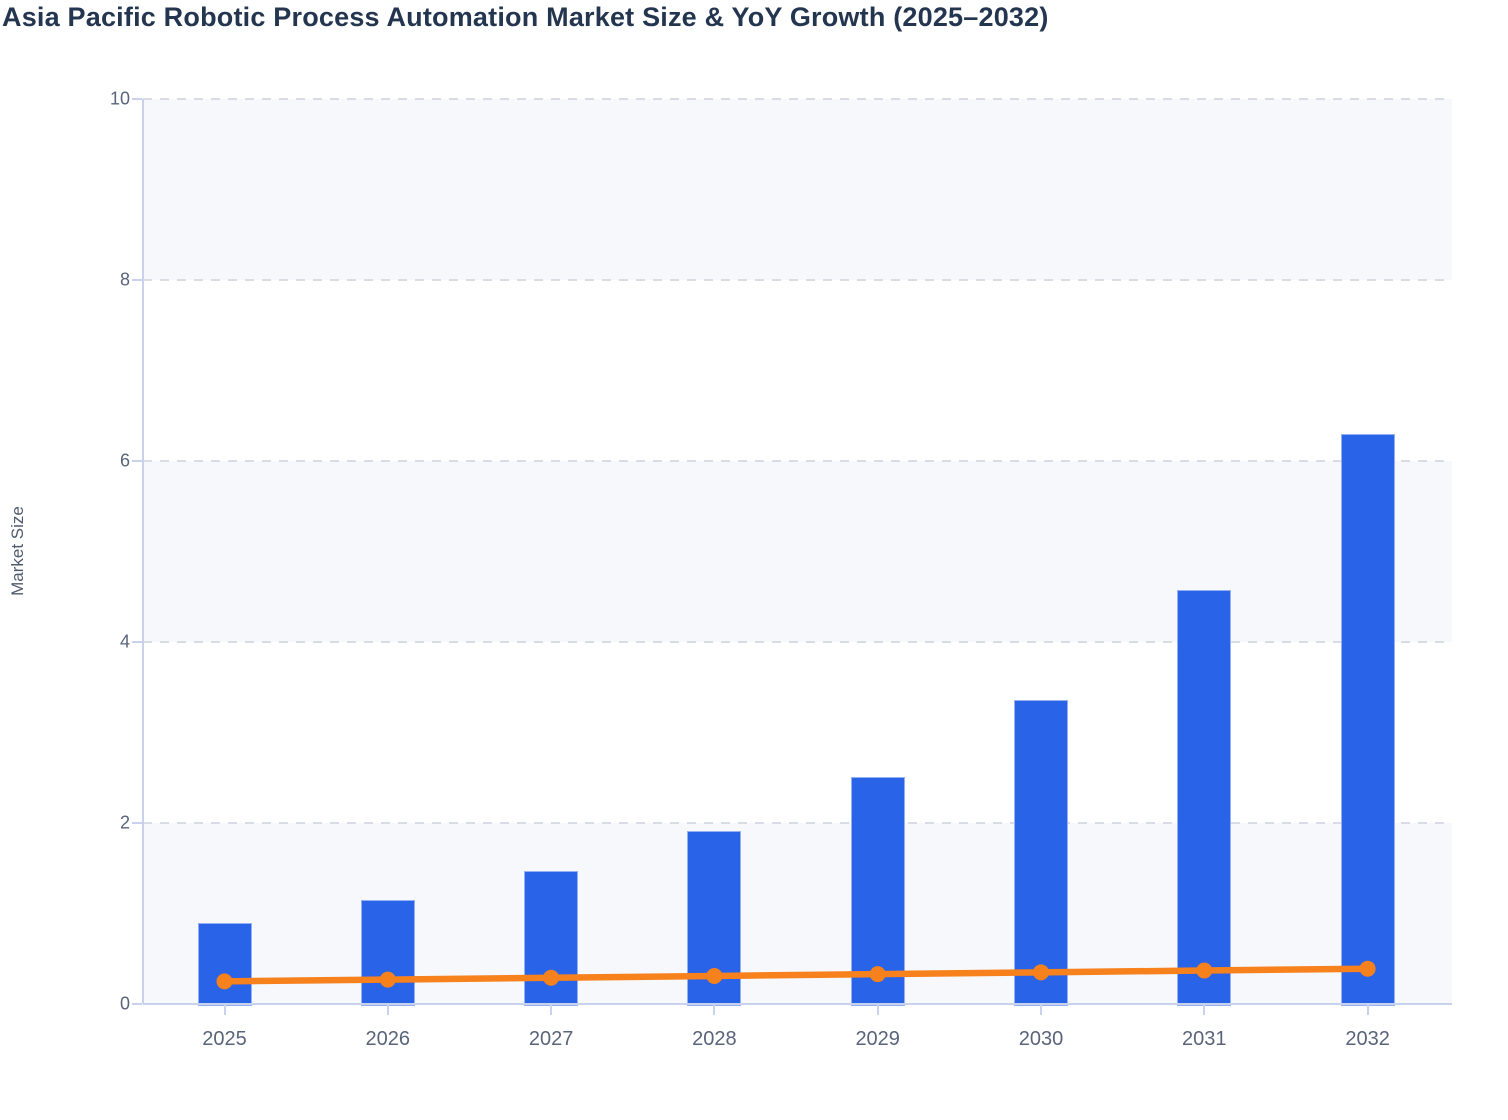 Image resolution: width=1508 pixels, height=1120 pixels. What do you see at coordinates (124, 822) in the screenshot?
I see `y-axis-tick-label: 2` at bounding box center [124, 822].